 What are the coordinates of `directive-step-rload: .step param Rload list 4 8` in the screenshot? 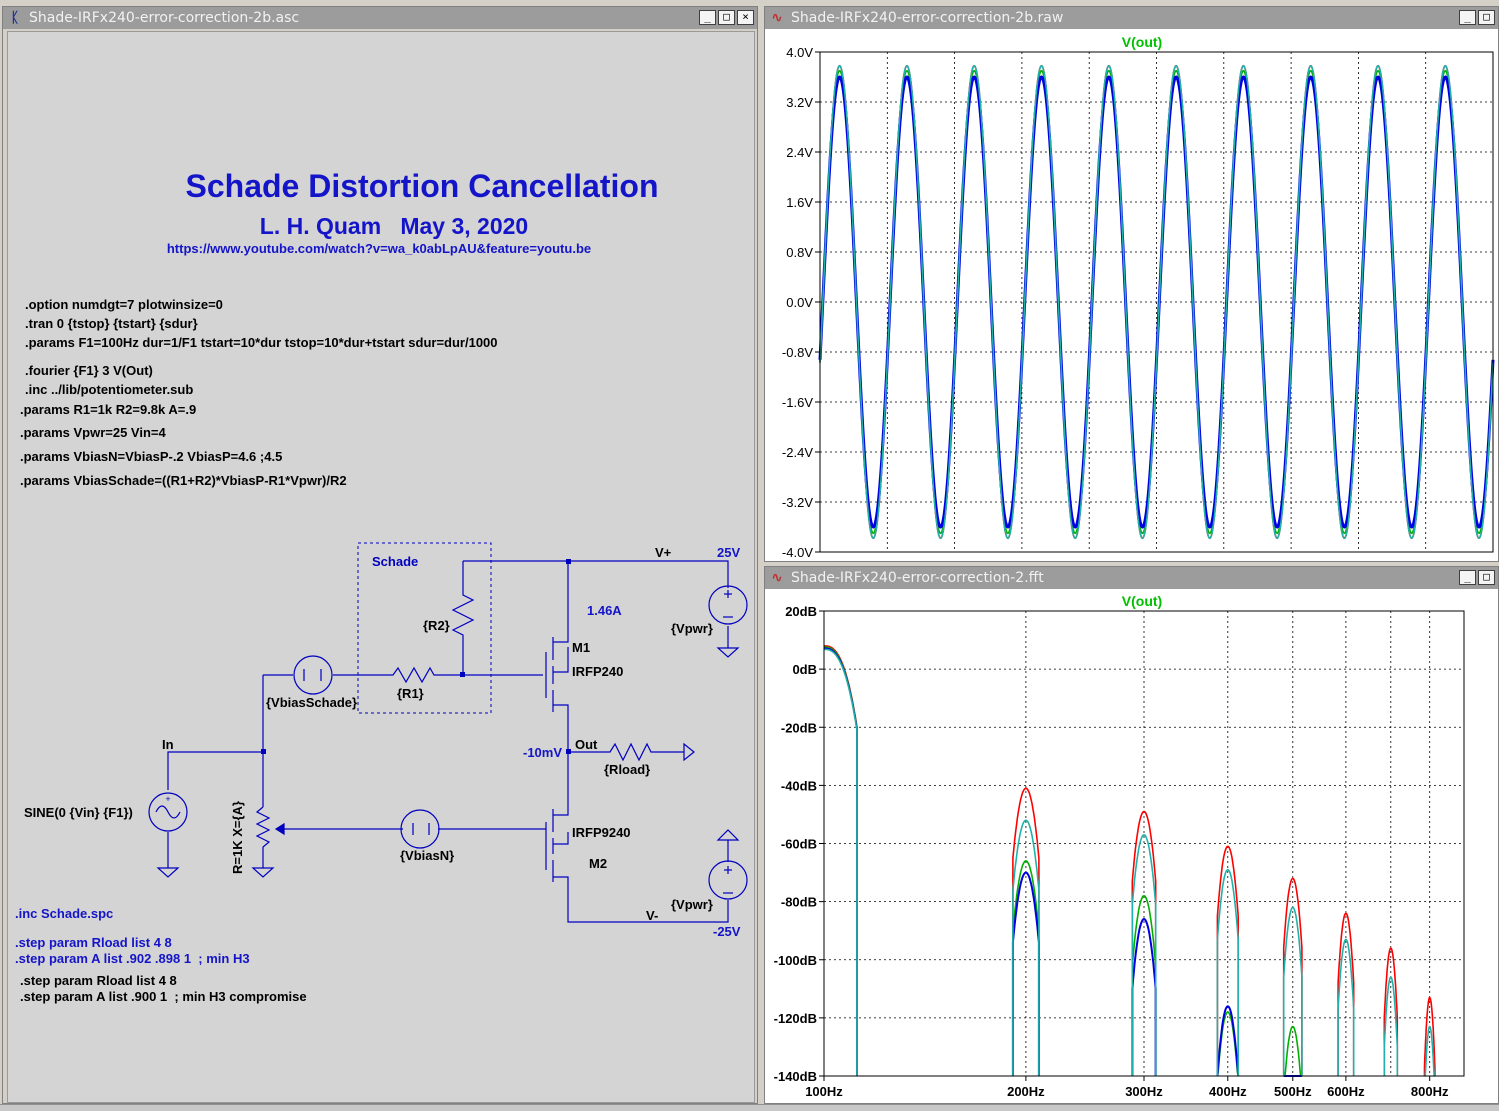 It's located at (93, 942).